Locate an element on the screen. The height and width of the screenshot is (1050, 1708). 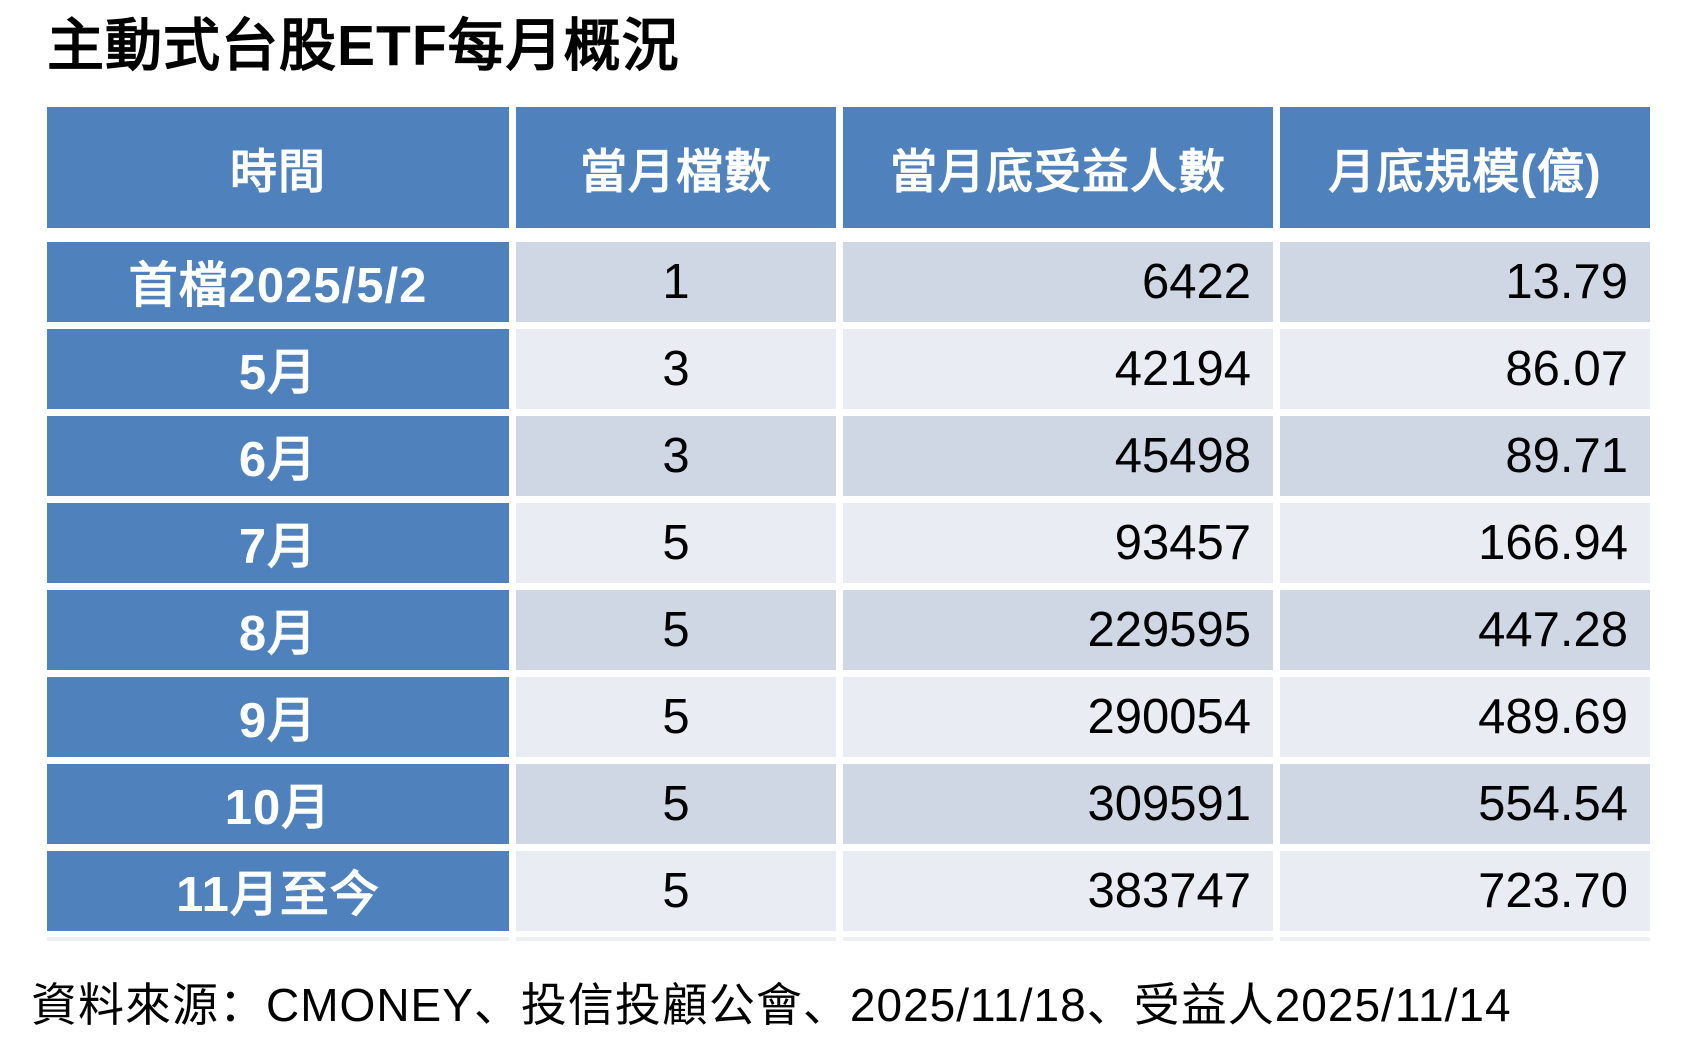
aum-cell: 13.79 is located at coordinates (1465, 281).